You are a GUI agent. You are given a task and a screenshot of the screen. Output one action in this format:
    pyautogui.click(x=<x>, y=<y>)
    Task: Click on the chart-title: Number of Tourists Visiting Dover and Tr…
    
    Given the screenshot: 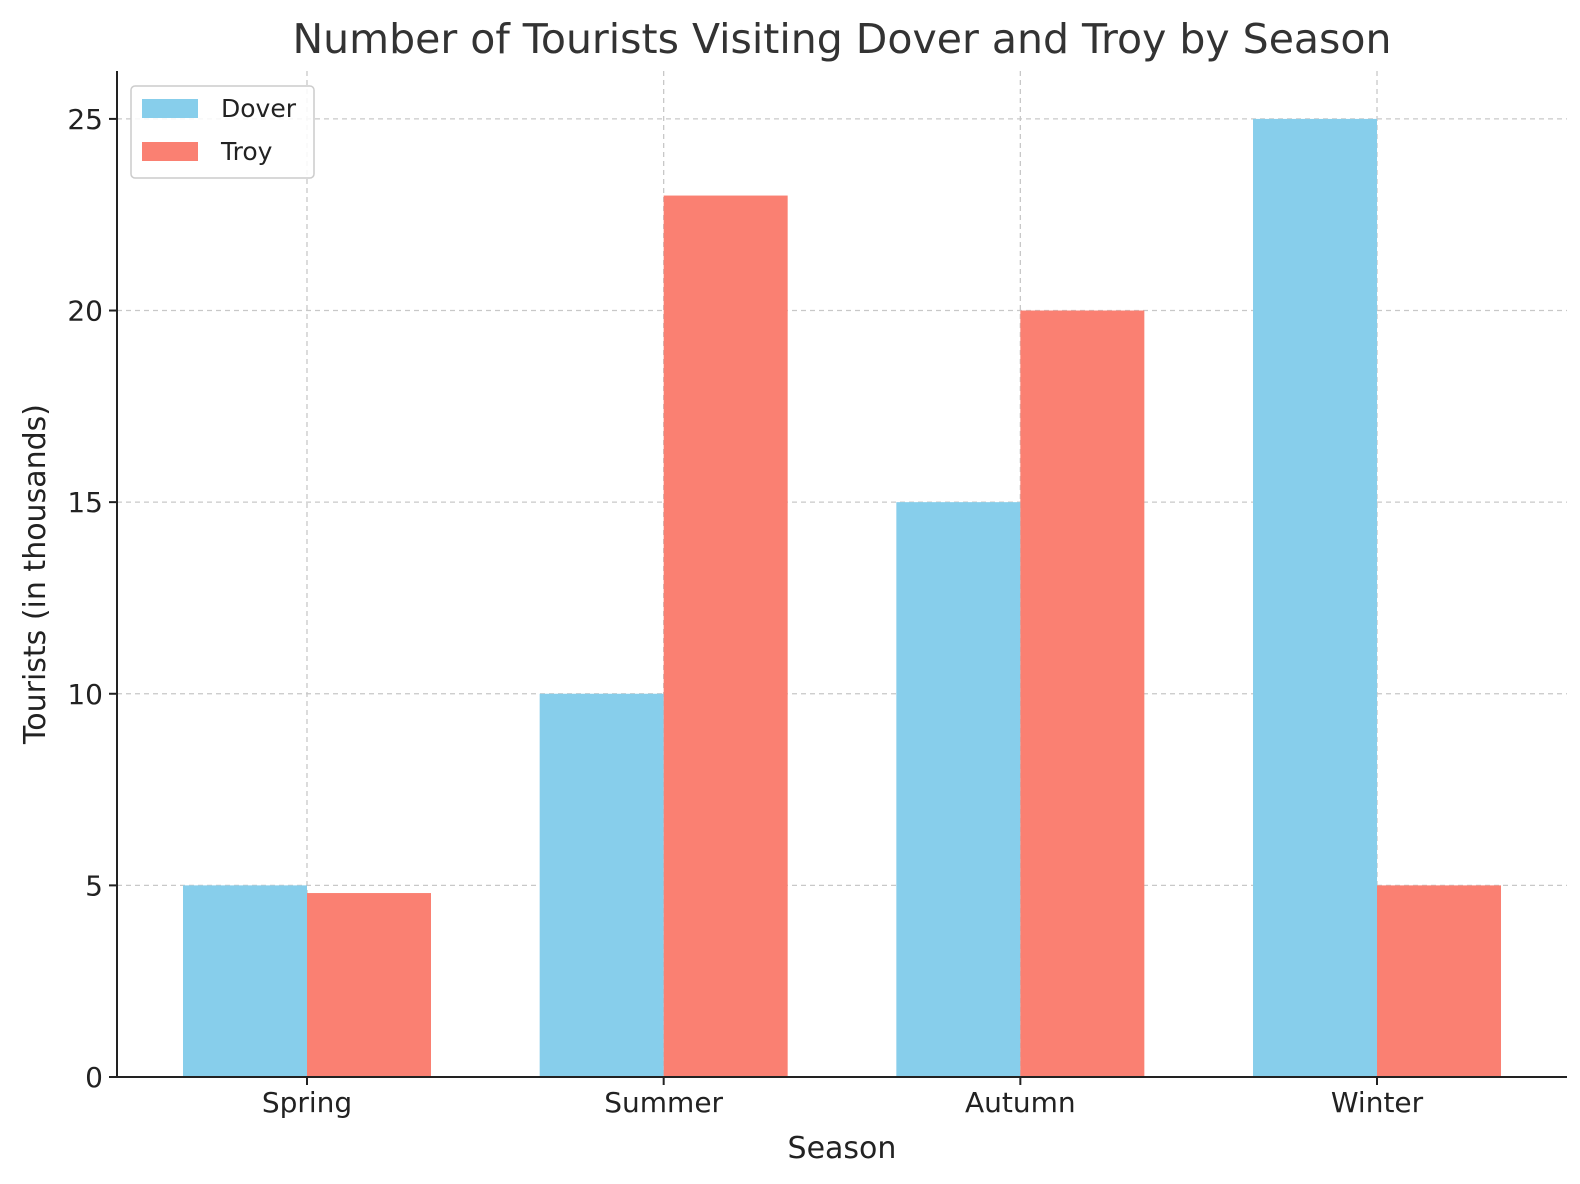 What is the action you would take?
    pyautogui.click(x=842, y=39)
    